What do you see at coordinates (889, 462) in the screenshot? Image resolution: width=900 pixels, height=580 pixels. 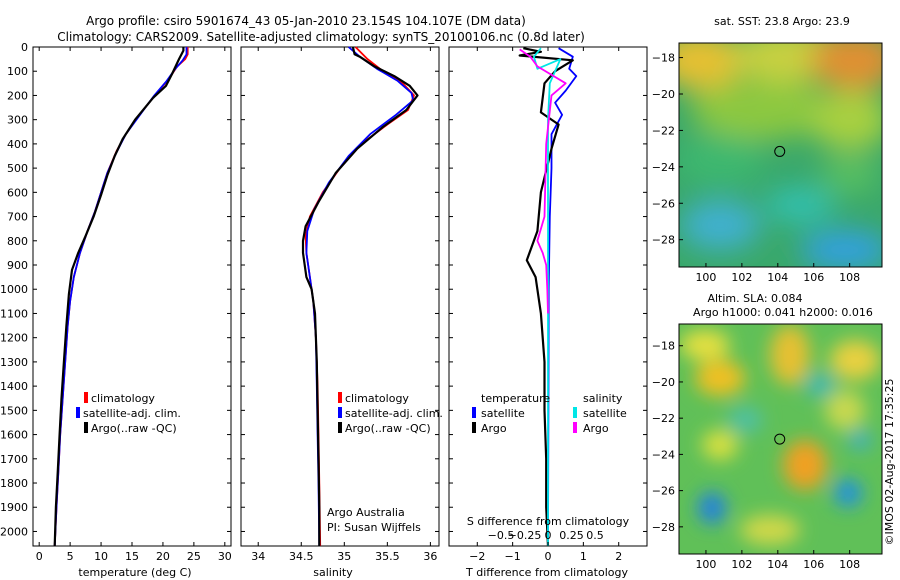 I see `copyright-timestamp: ©IMOS 02-Aug-2017 17:35:25` at bounding box center [889, 462].